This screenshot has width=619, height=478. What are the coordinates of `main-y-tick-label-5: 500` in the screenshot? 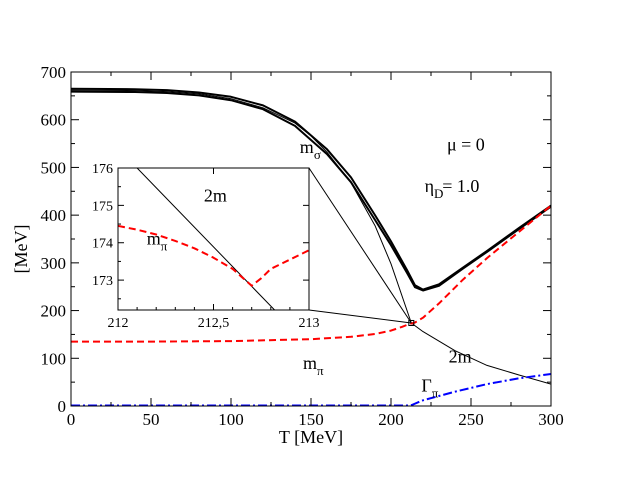 It's located at (54, 167).